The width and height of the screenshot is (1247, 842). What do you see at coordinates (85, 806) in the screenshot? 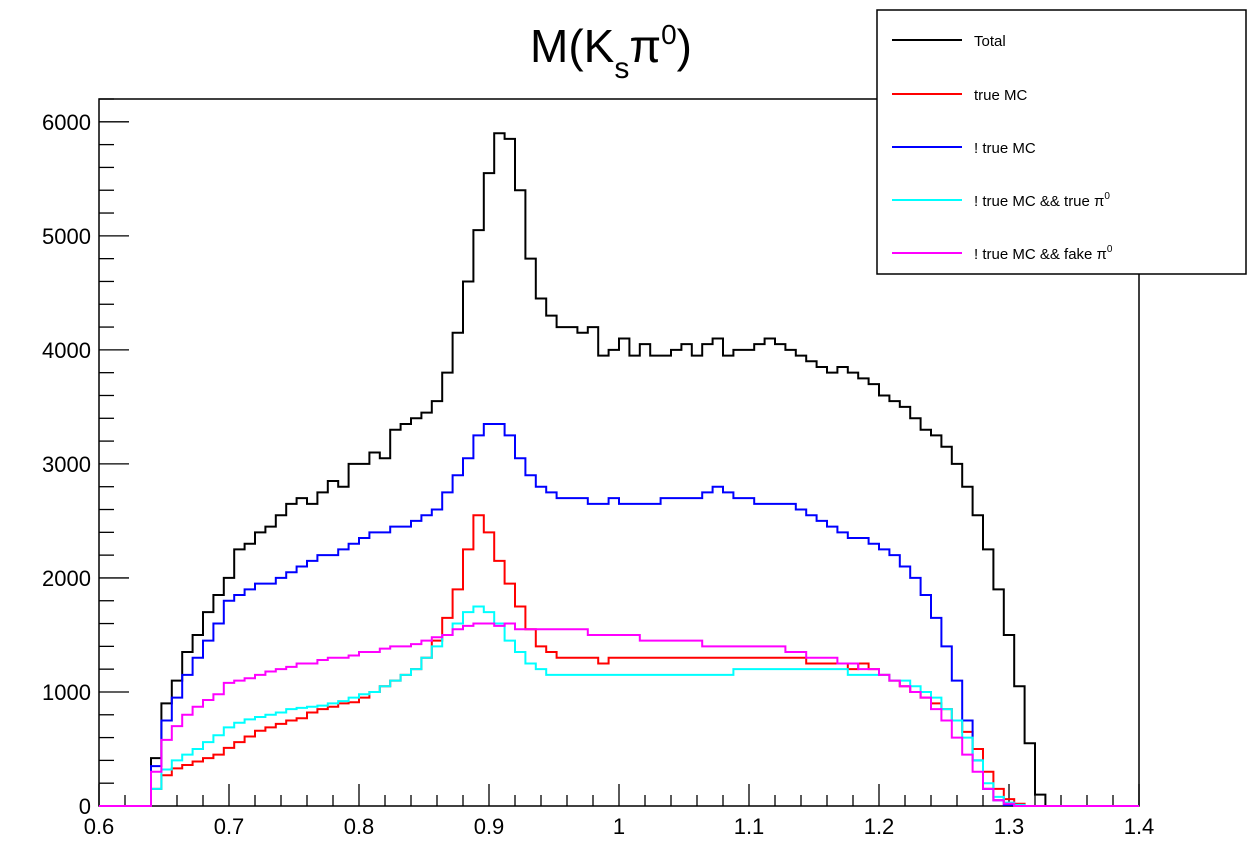
I see `y-tick-label: 0` at bounding box center [85, 806].